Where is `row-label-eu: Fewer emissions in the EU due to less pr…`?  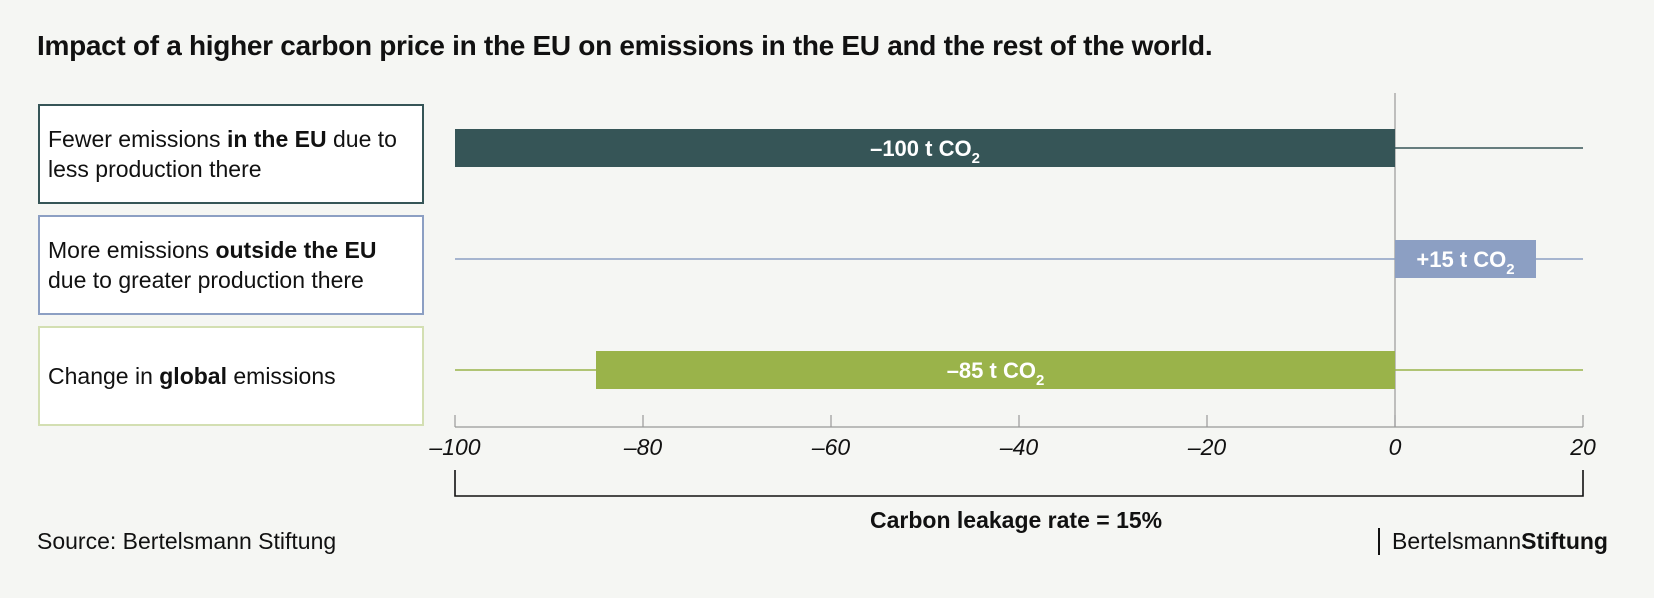
row-label-eu: Fewer emissions in the EU due to less pr… is located at coordinates (231, 154).